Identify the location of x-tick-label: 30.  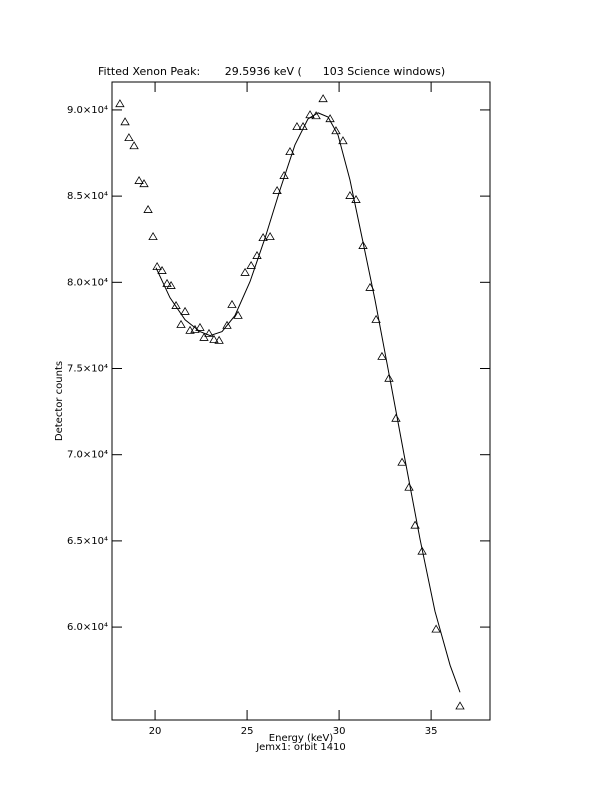
(339, 731).